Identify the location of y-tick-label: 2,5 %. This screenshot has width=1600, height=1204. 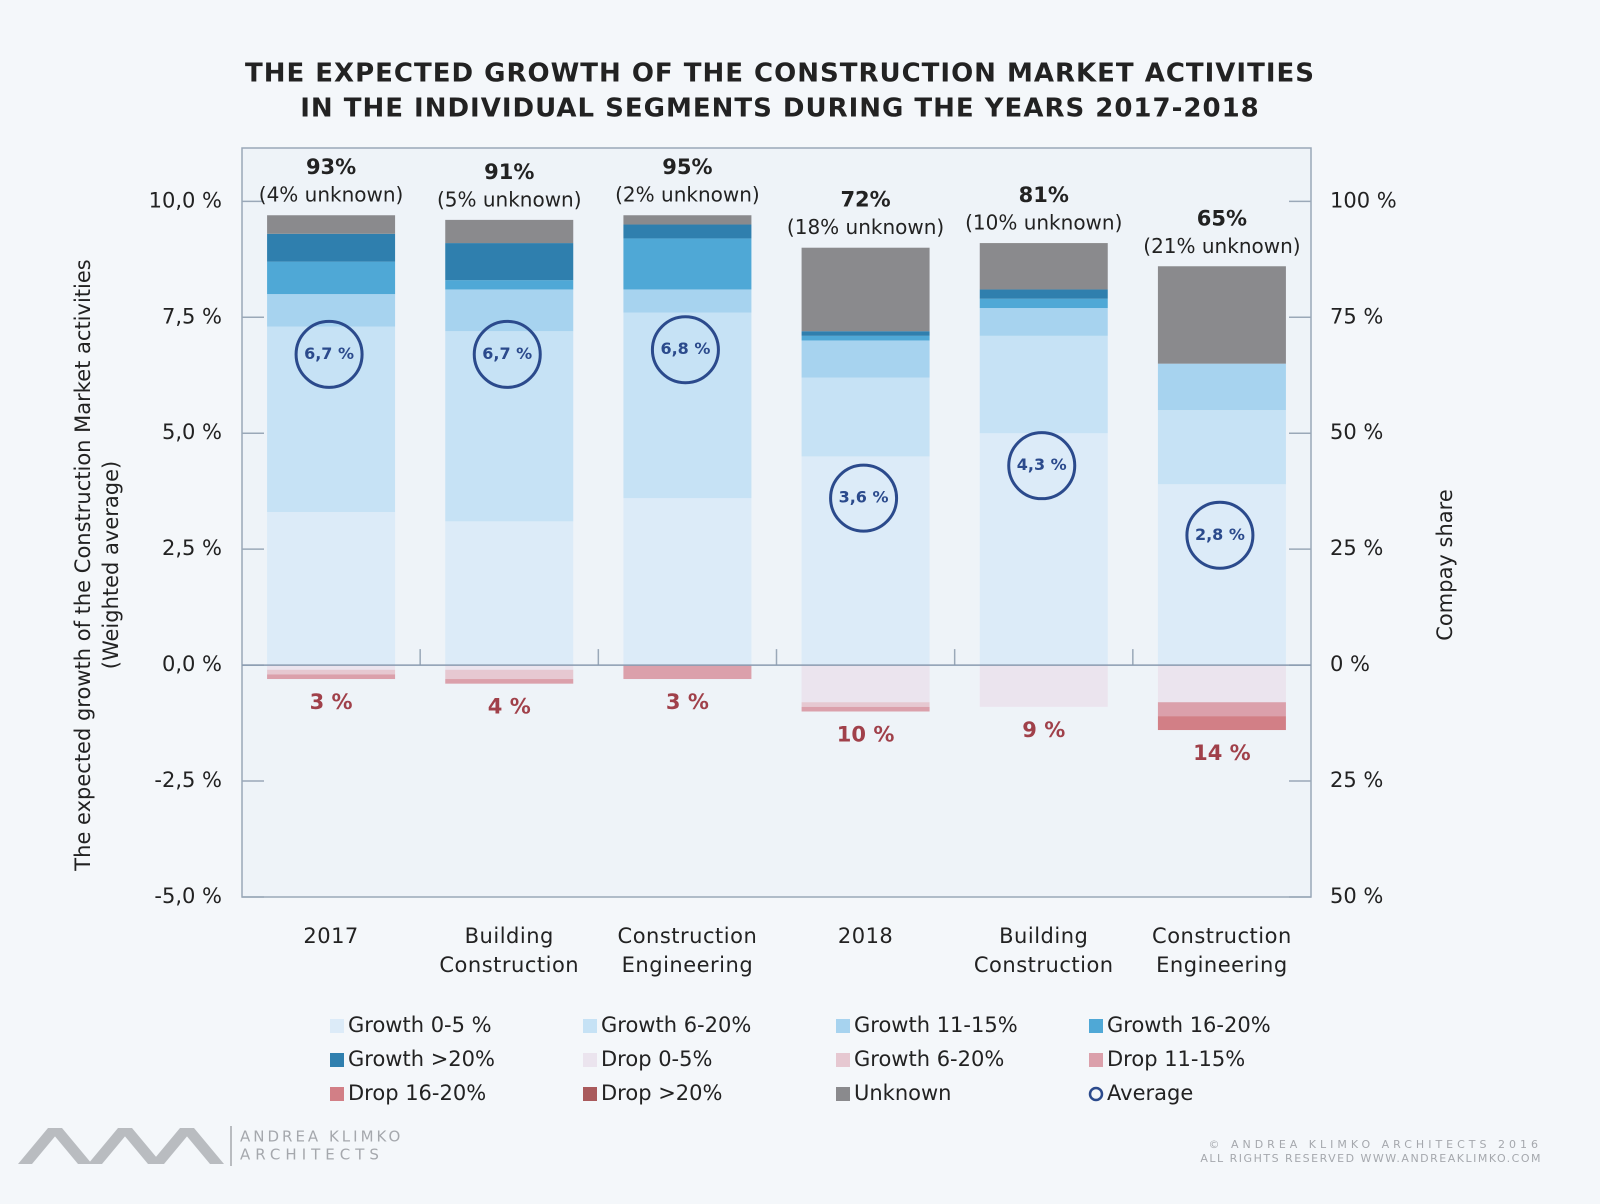
(192, 548).